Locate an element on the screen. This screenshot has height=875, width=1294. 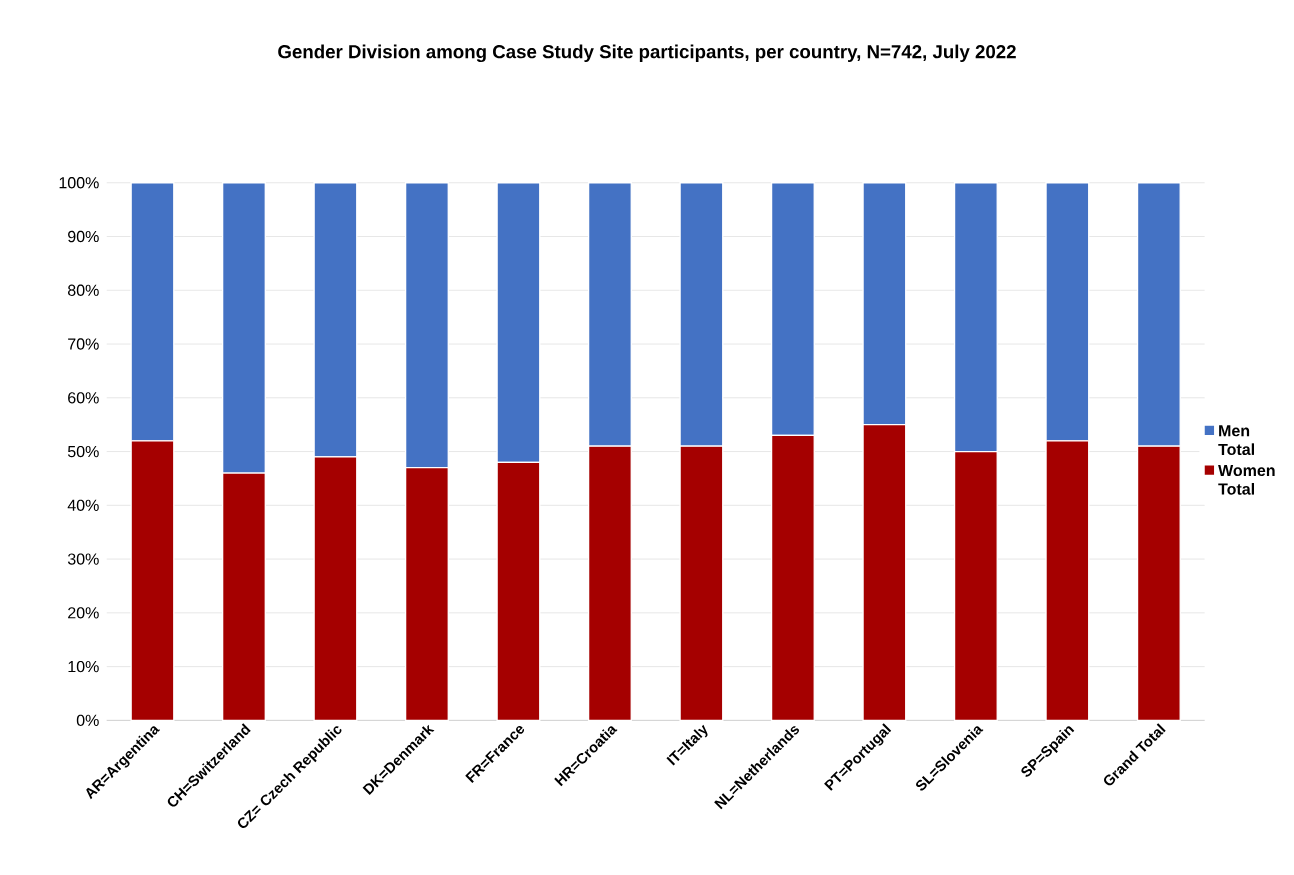
y-tick-label: 50% is located at coordinates (83, 451).